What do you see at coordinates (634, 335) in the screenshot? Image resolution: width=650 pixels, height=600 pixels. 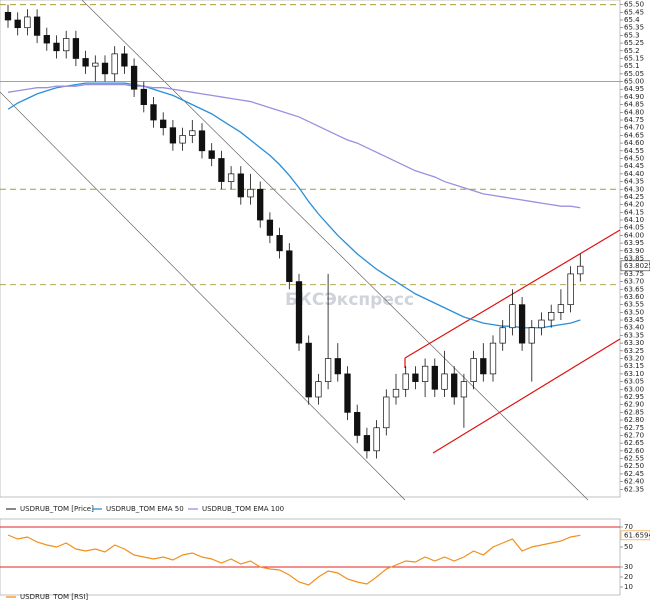 I see `y-tick-label: 63.35` at bounding box center [634, 335].